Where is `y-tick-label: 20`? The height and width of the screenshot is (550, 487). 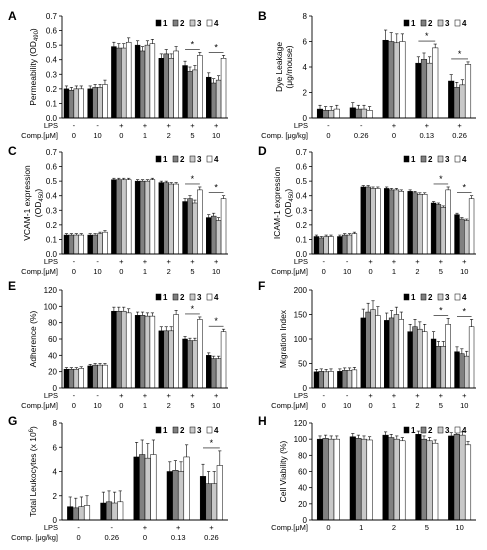 y-tick-label: 20 is located at coordinates (52, 372).